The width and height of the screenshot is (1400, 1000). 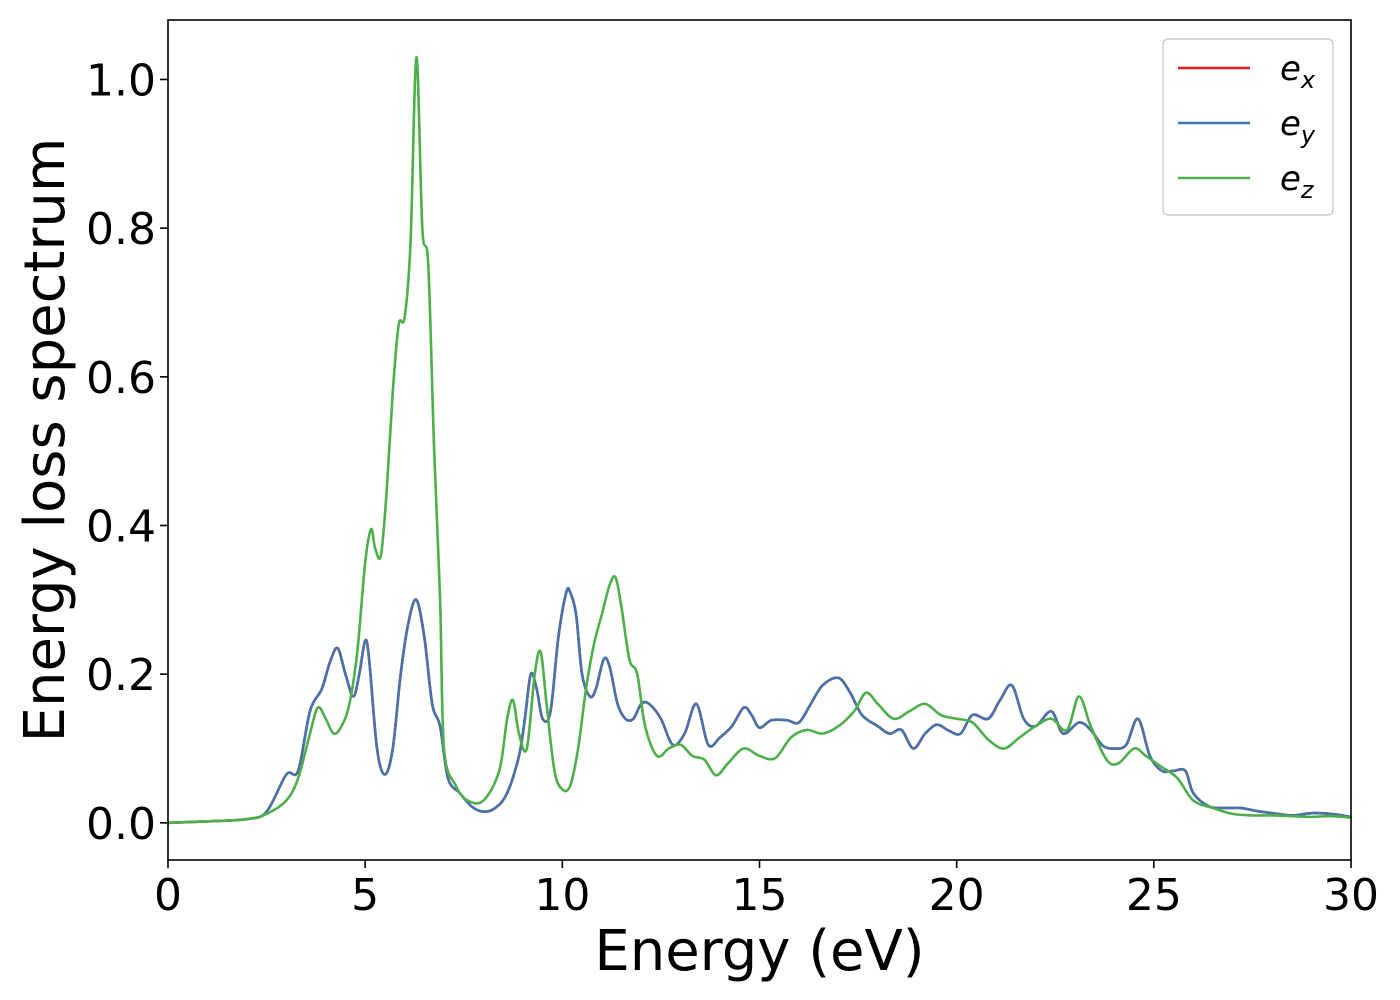 I want to click on legend: ex ey ez, so click(x=1248, y=127).